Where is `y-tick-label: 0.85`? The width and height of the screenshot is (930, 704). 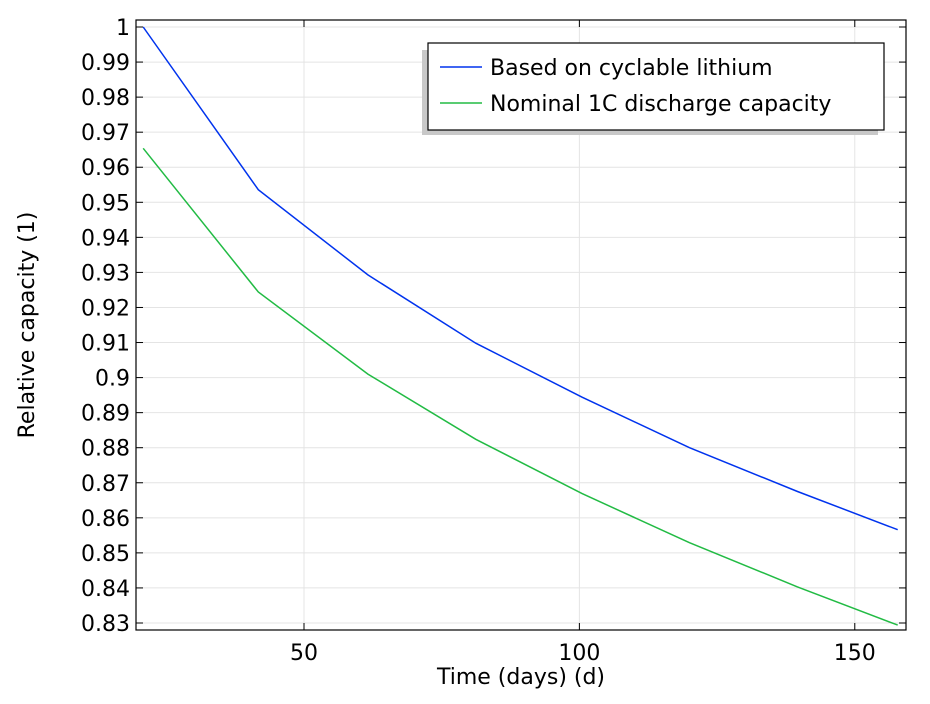 y-tick-label: 0.85 is located at coordinates (105, 554).